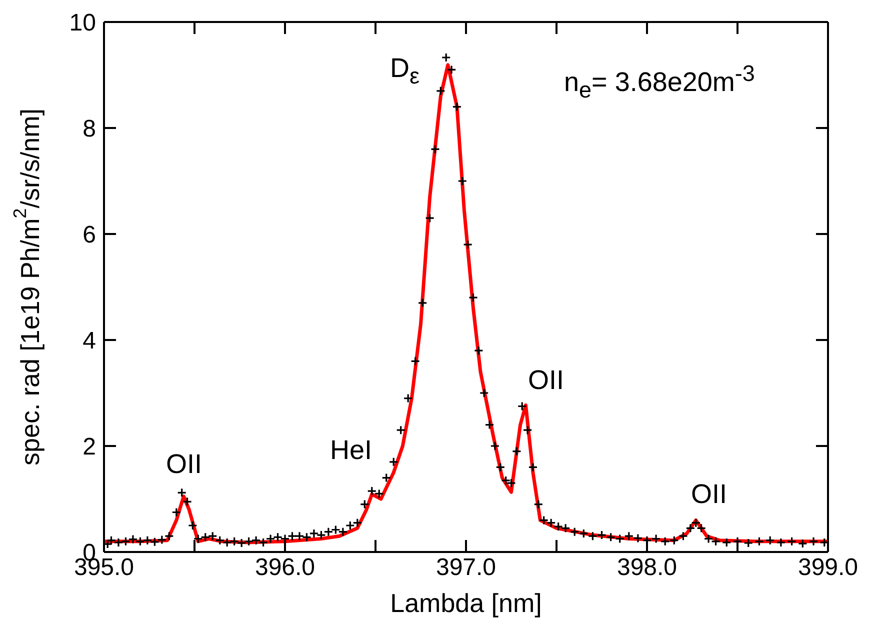 This screenshot has width=876, height=627. Describe the element at coordinates (351, 450) in the screenshot. I see `annotation: HeI` at that location.